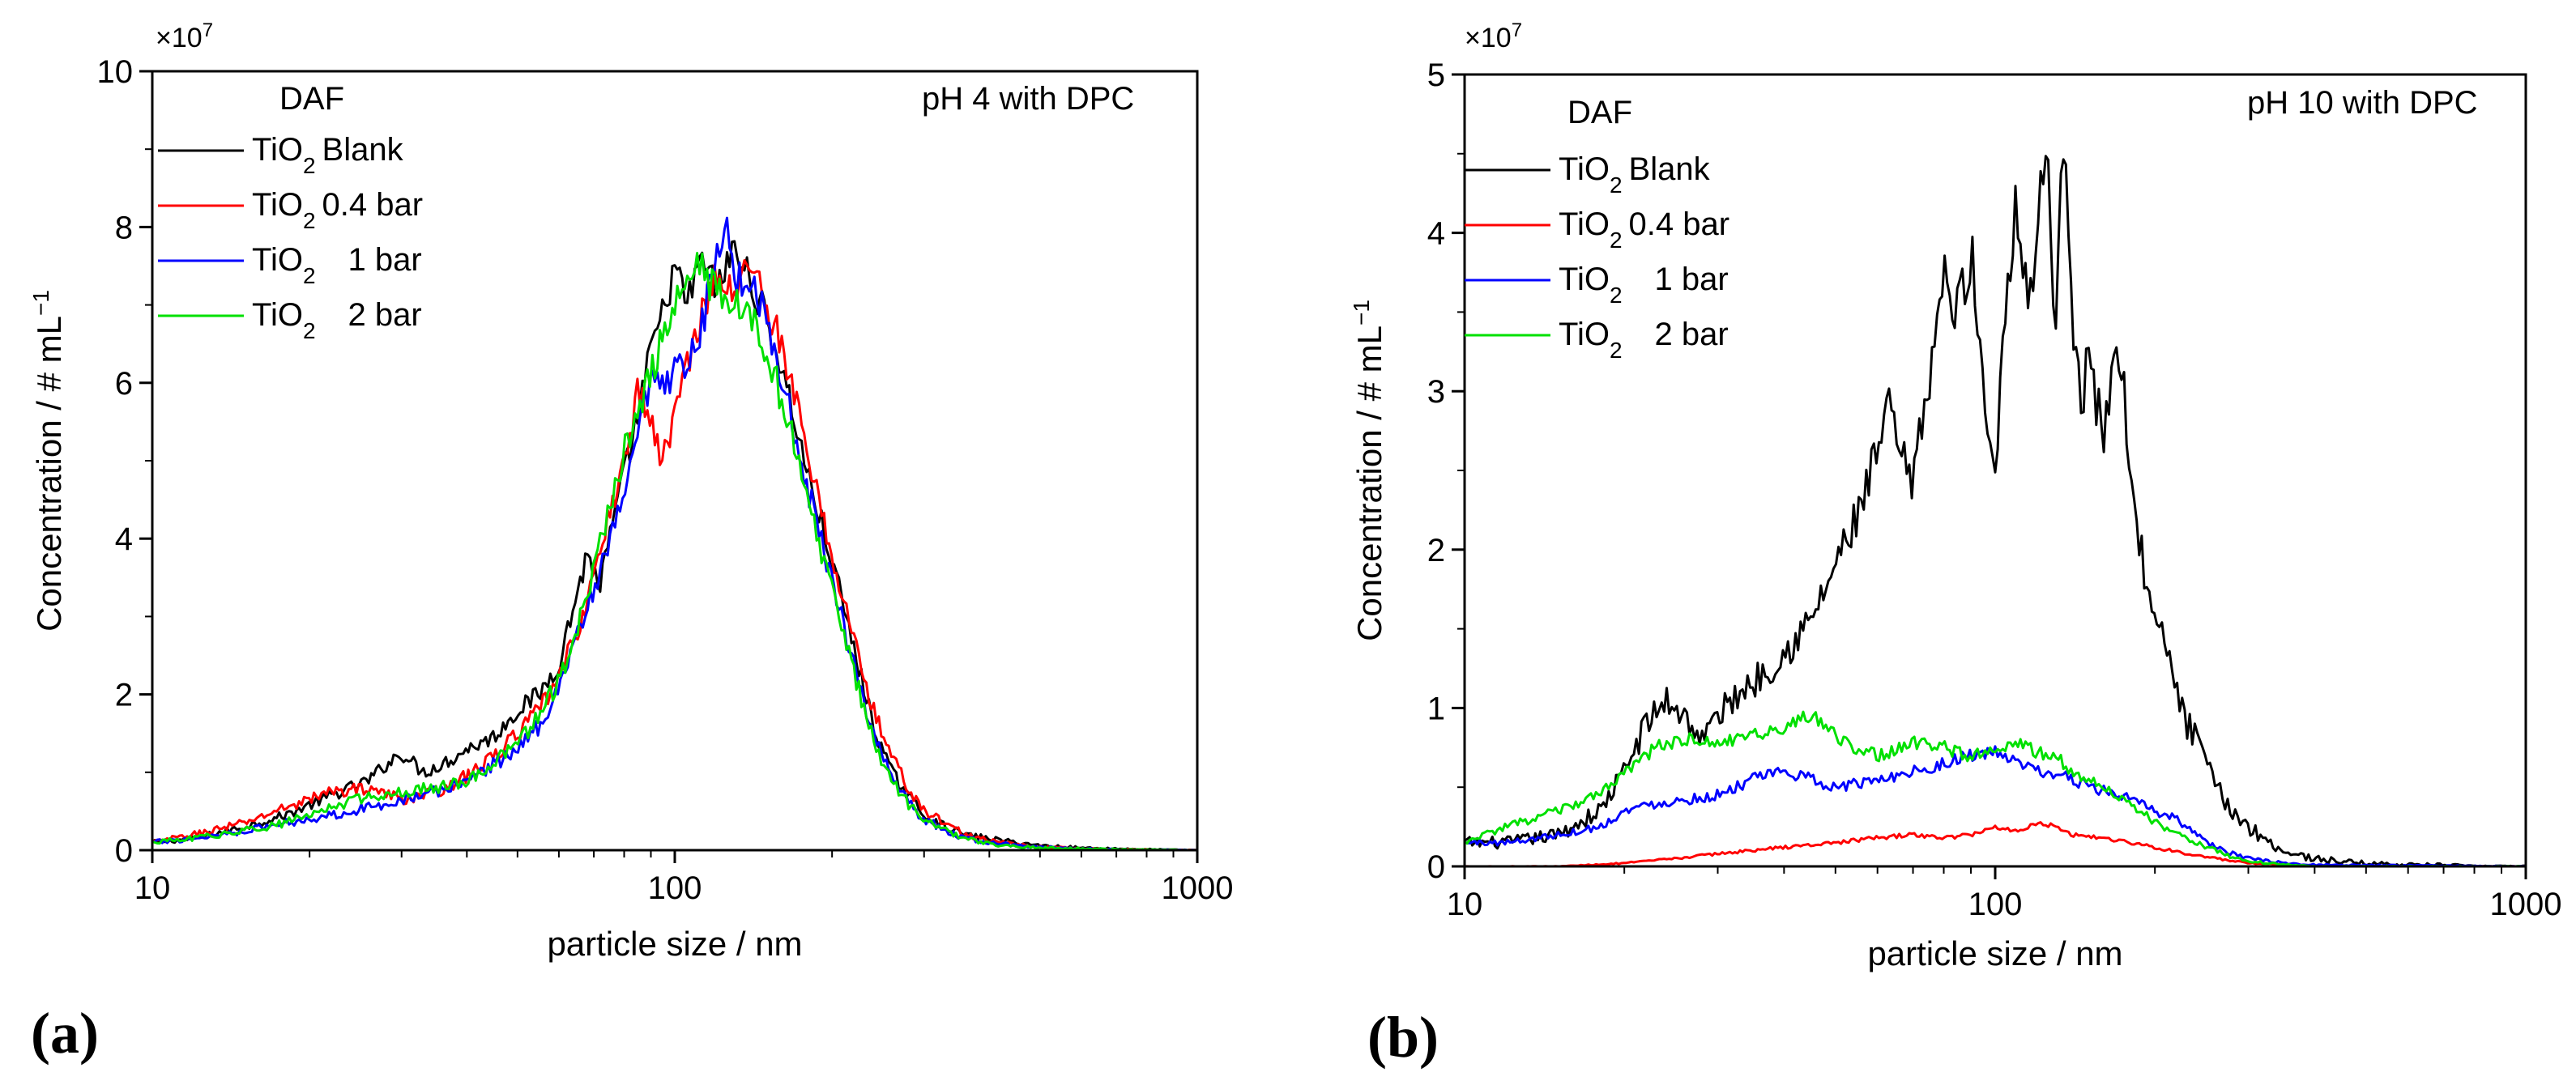  I want to click on y-tick-label: 3, so click(1436, 392).